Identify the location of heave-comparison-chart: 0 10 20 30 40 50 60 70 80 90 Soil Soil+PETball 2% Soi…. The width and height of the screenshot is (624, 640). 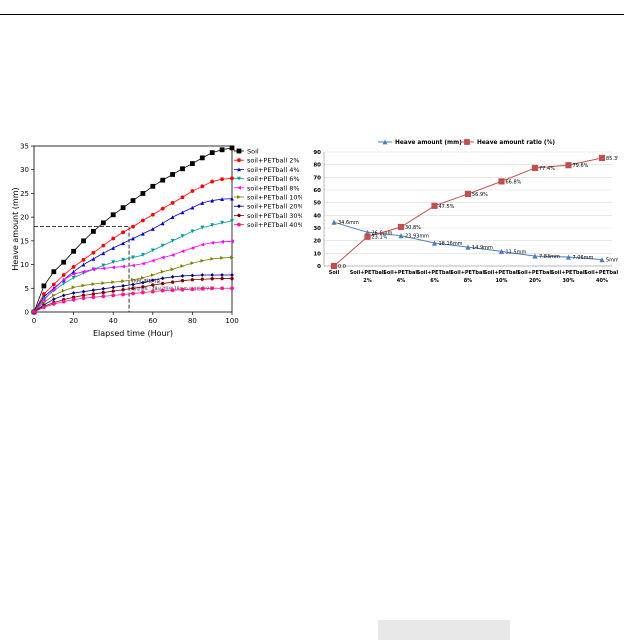
(465, 211).